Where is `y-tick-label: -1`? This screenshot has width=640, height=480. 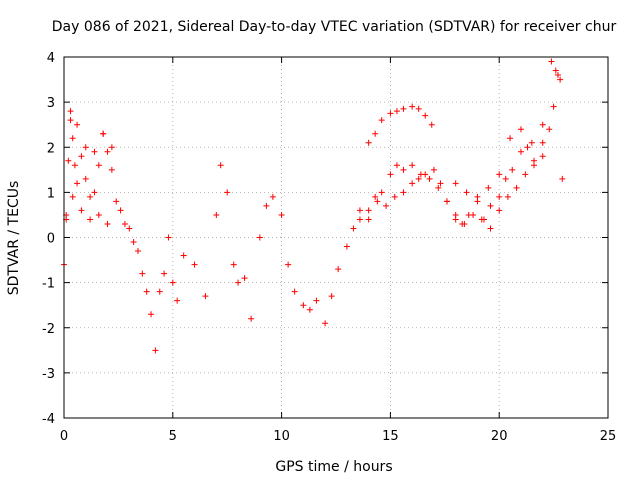 y-tick-label: -1 is located at coordinates (48, 284).